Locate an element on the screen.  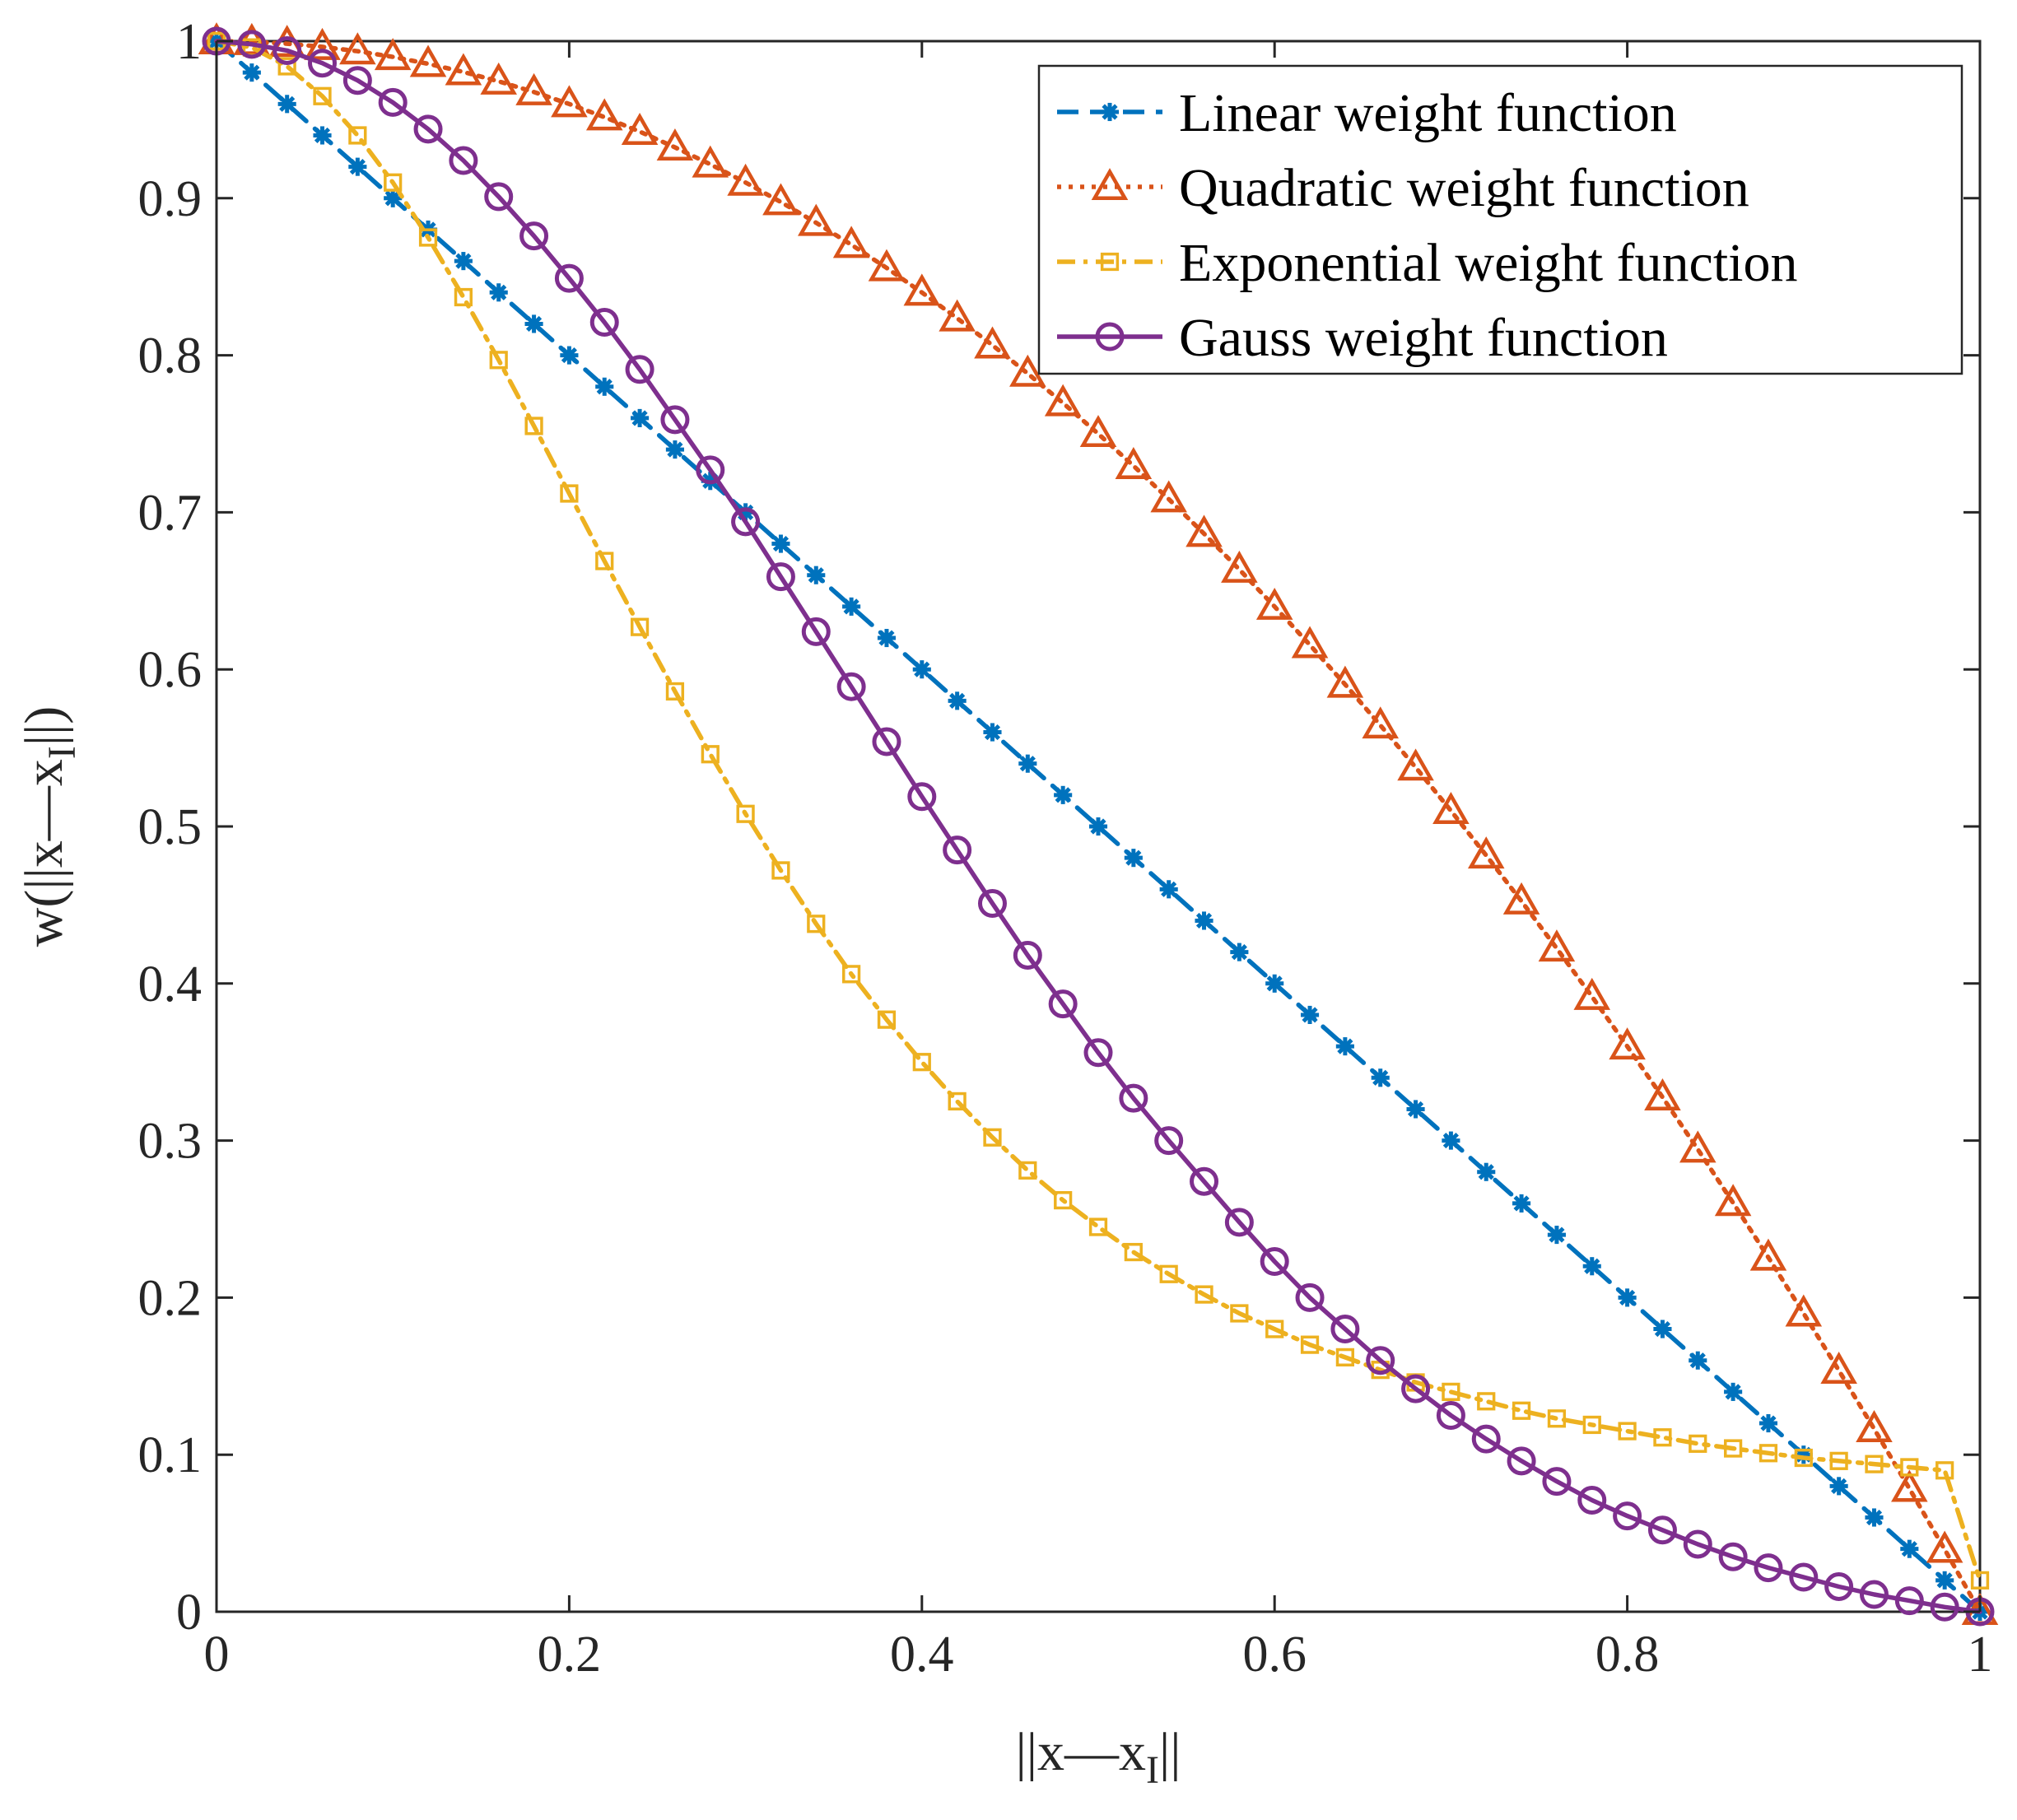
y-tick-label: 0.3 is located at coordinates (170, 1142).